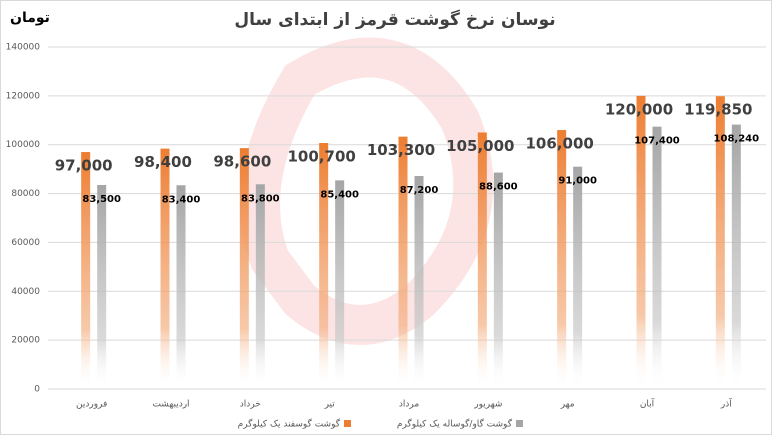 The height and width of the screenshot is (435, 772). I want to click on data-label: 97,000, so click(84, 166).